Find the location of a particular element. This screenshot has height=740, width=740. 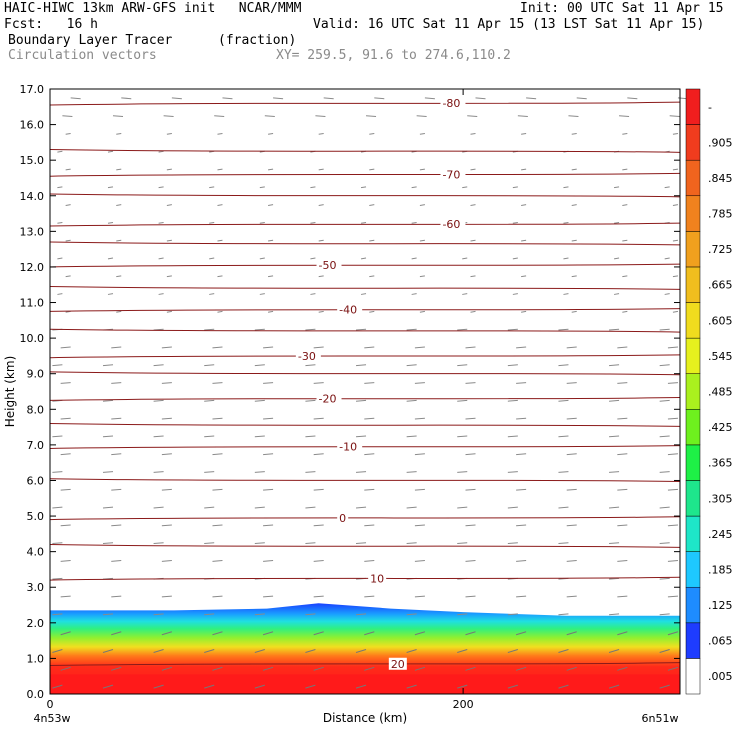

colorbar-label: - is located at coordinates (710, 107).